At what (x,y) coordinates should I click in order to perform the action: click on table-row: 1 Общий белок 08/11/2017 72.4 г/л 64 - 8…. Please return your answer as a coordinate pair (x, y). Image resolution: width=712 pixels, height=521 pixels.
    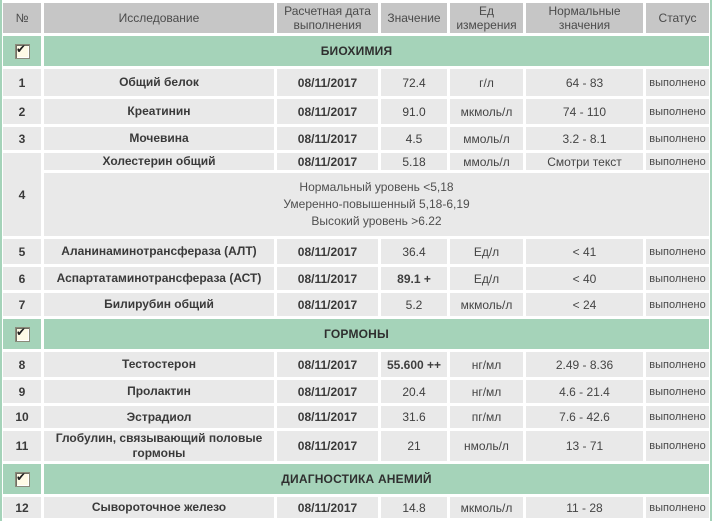
    Looking at the image, I should click on (356, 82).